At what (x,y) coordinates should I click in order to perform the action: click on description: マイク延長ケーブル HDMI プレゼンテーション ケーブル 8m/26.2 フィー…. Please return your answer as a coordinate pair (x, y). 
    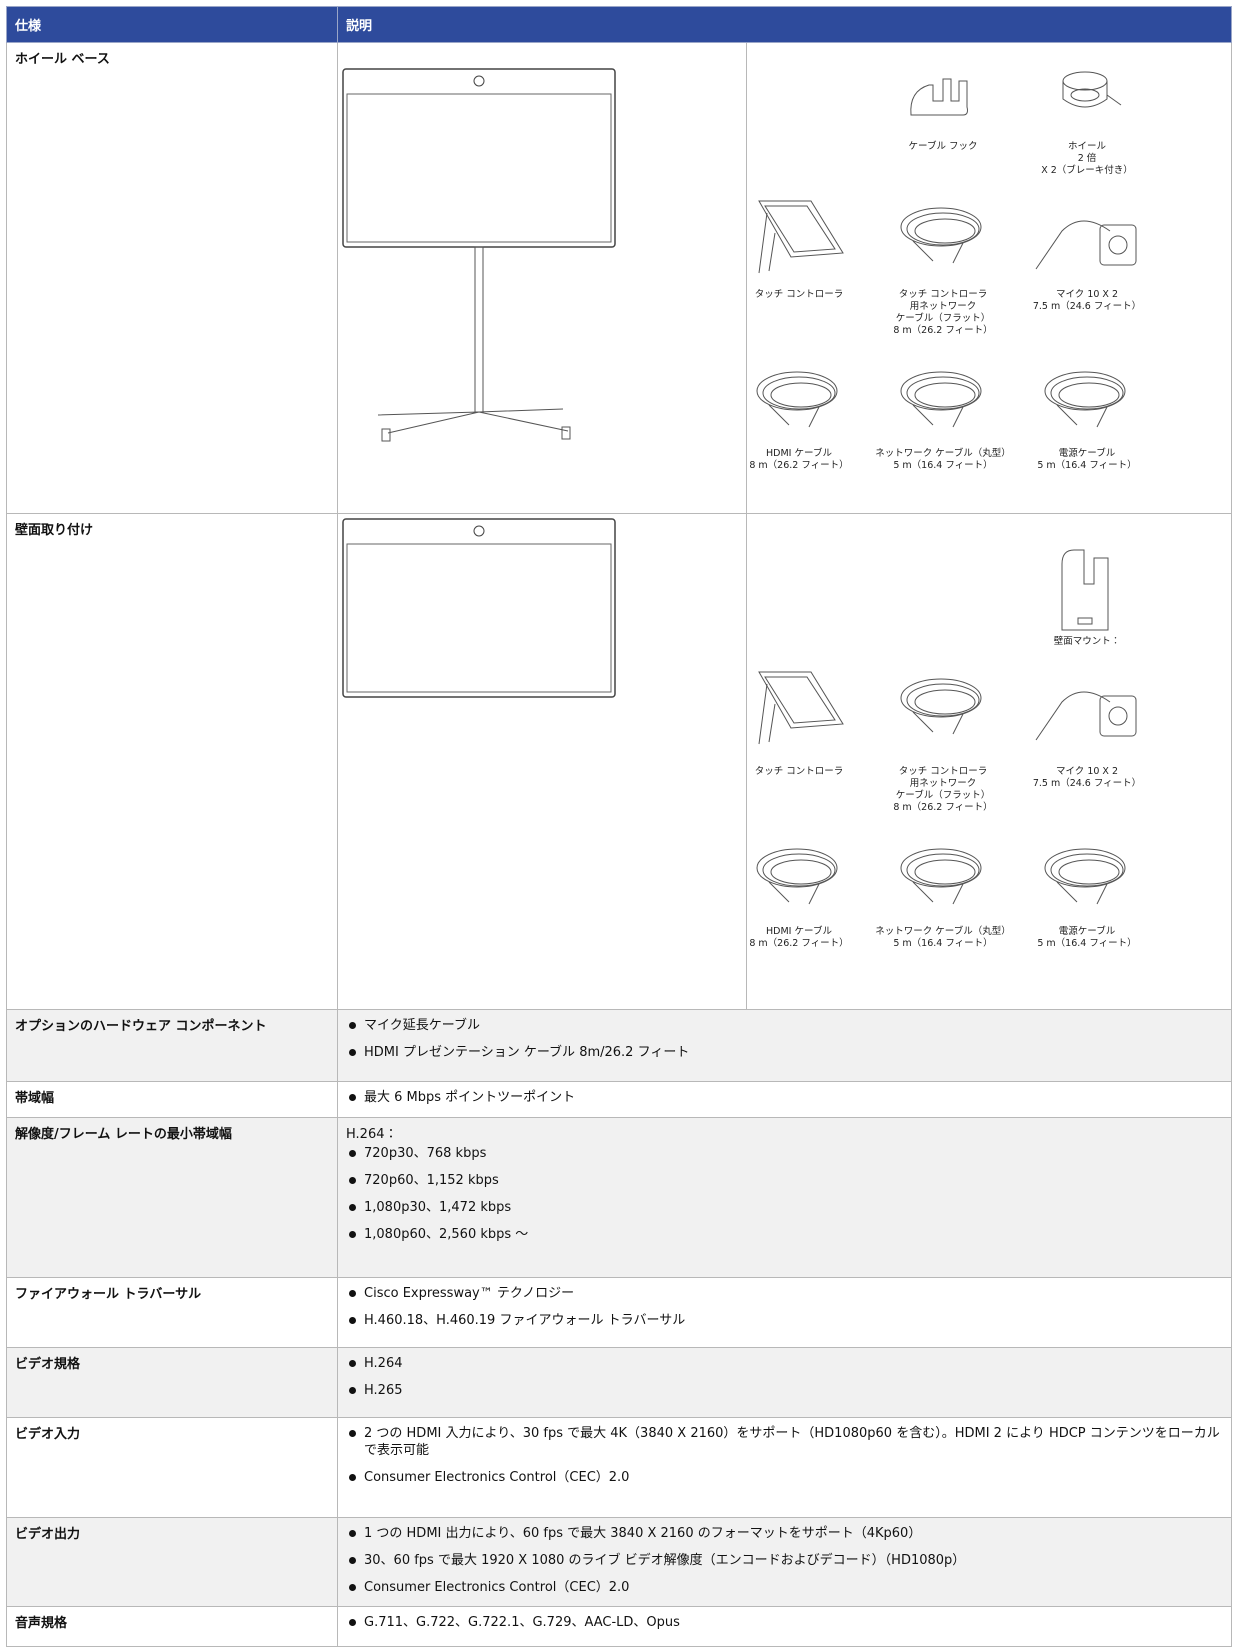
    Looking at the image, I should click on (784, 1035).